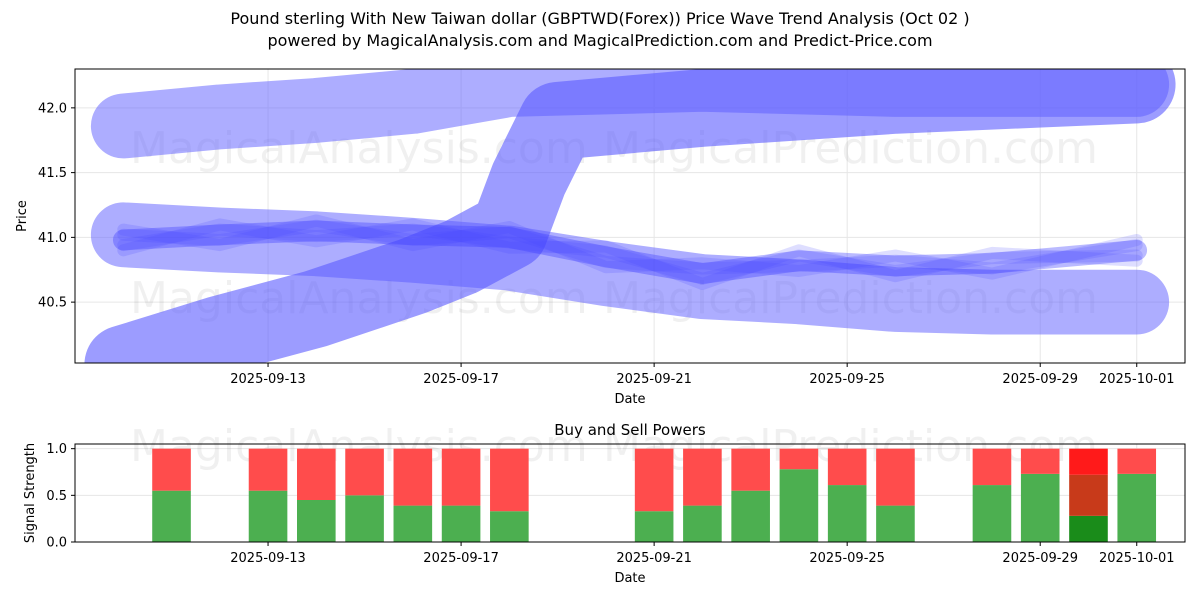 The image size is (1200, 600). What do you see at coordinates (1040, 558) in the screenshot?
I see `bottom-xtick-label: 2025-09-29` at bounding box center [1040, 558].